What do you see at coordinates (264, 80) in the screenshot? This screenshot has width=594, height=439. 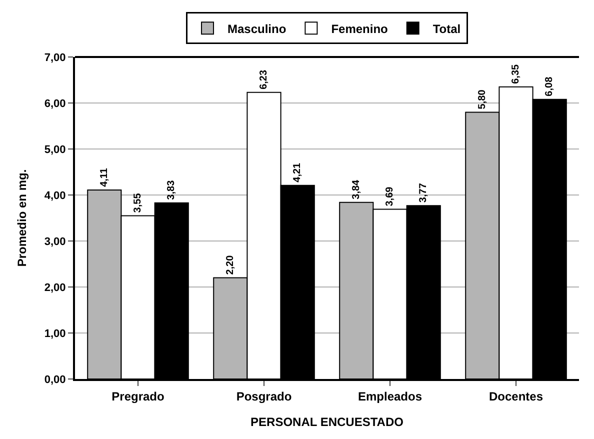 I see `data-label: 6,23` at bounding box center [264, 80].